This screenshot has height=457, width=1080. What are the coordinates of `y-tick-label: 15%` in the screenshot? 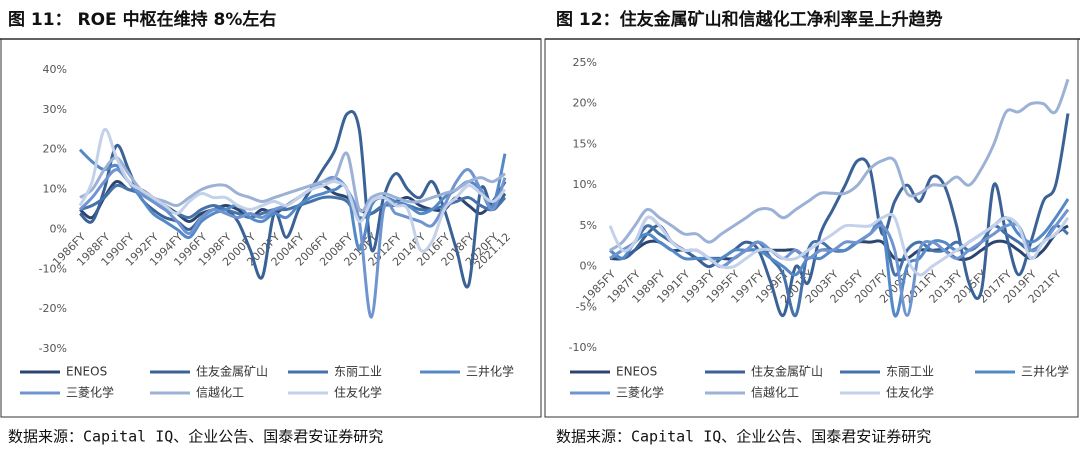 It's located at (585, 143).